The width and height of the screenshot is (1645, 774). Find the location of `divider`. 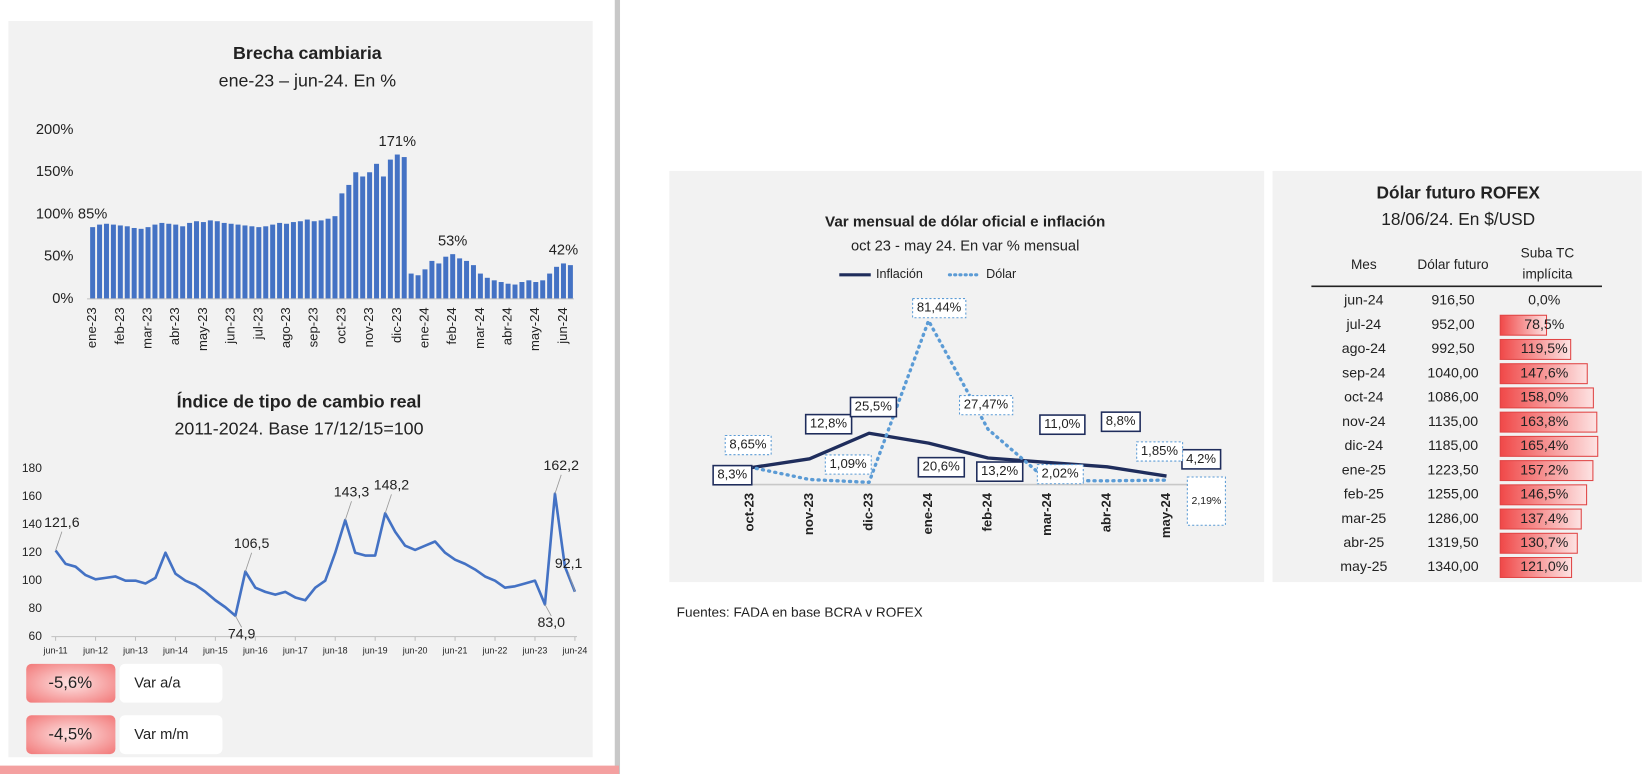

divider is located at coordinates (617, 387).